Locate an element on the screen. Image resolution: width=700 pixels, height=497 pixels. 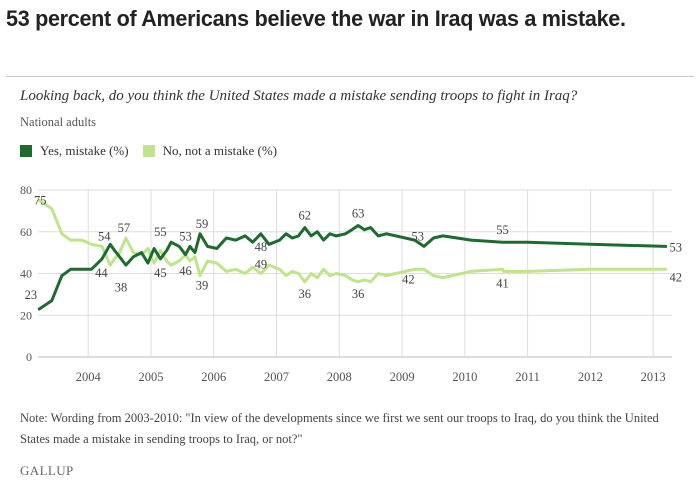
chart-legend: Yes, mistake (%) No, not a mistake (%) is located at coordinates (155, 151).